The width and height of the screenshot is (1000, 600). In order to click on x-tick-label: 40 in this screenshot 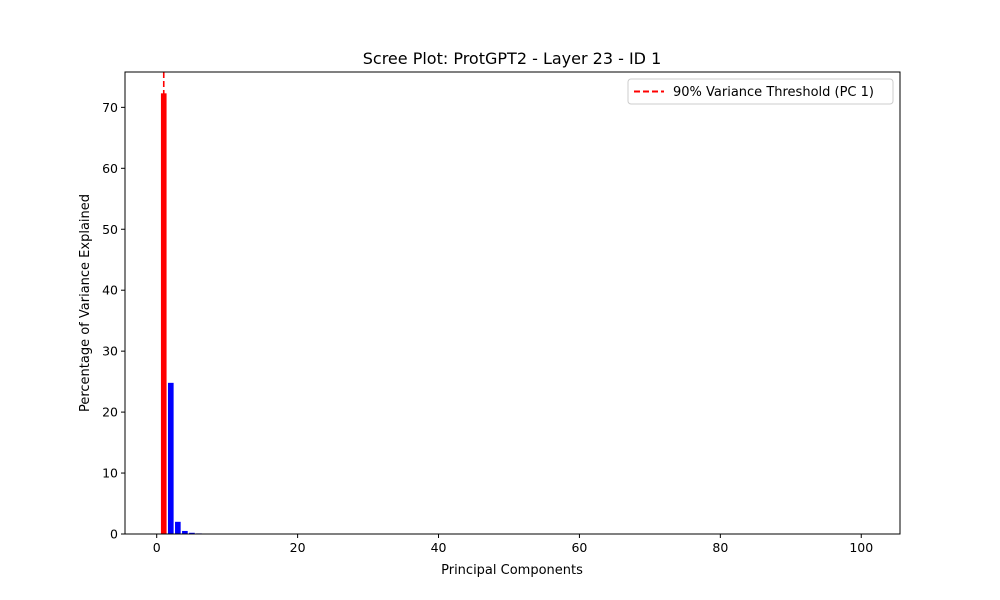, I will do `click(439, 547)`.